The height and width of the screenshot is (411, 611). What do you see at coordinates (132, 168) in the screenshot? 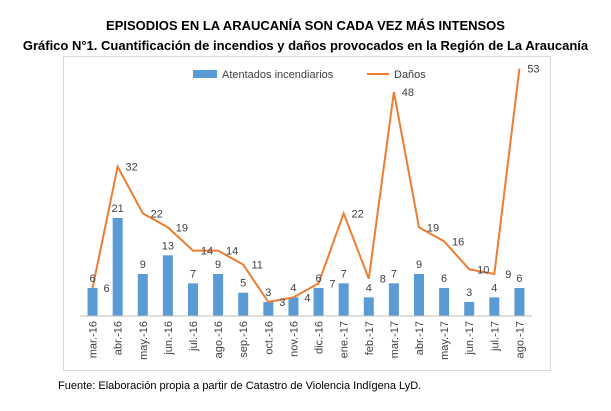
I see `line-value-label: 32` at bounding box center [132, 168].